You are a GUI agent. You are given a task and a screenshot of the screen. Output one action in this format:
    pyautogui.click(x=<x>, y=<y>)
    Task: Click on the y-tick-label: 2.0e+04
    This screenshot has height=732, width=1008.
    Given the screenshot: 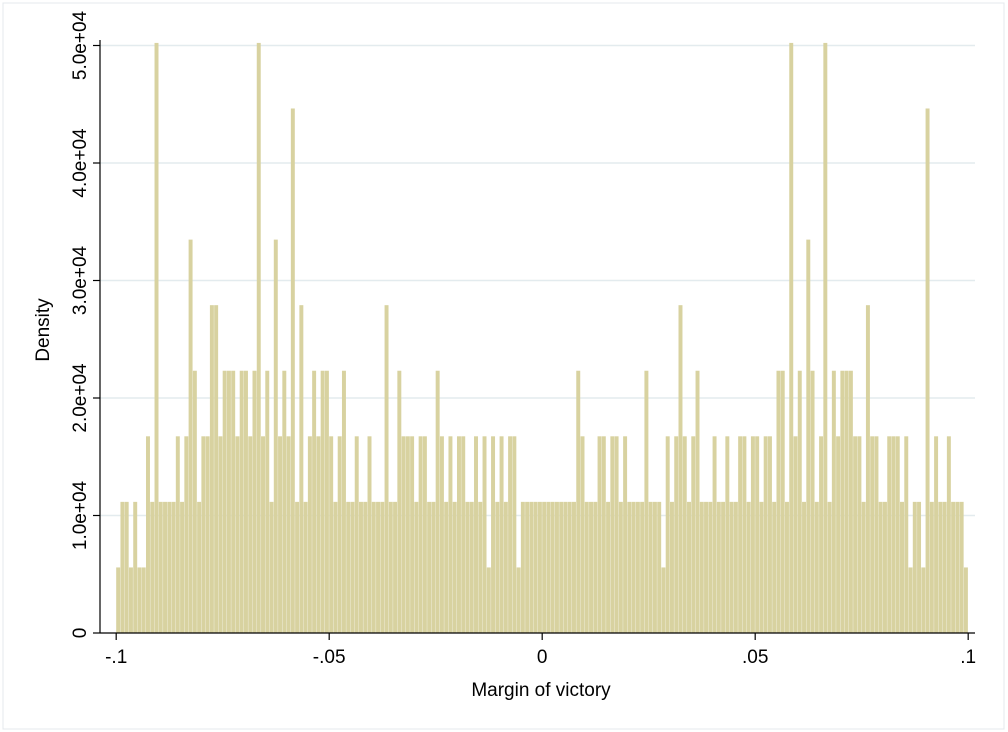 What is the action you would take?
    pyautogui.click(x=80, y=398)
    